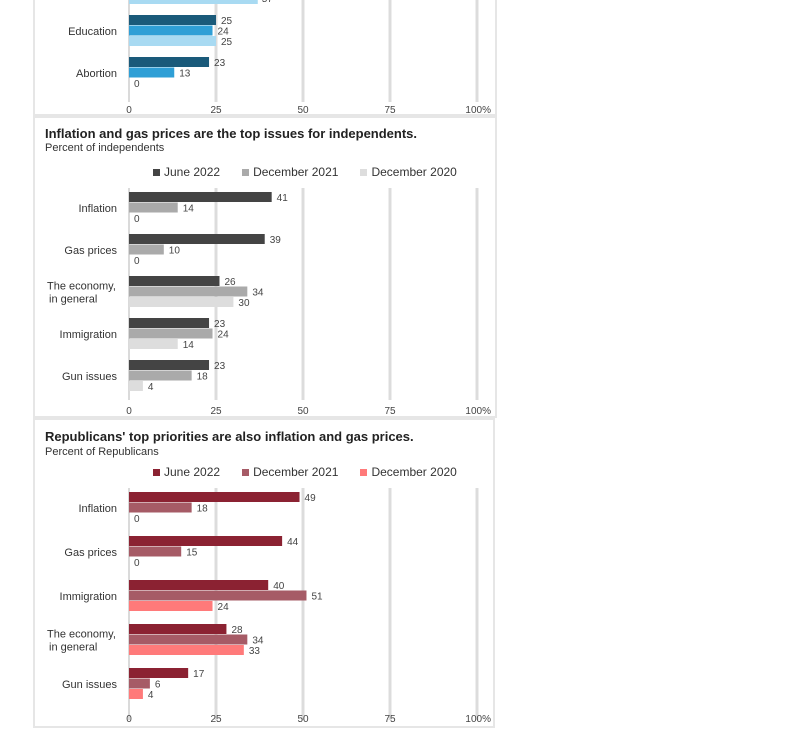 The image size is (794, 730). What do you see at coordinates (199, 674) in the screenshot?
I see `data-label: 17` at bounding box center [199, 674].